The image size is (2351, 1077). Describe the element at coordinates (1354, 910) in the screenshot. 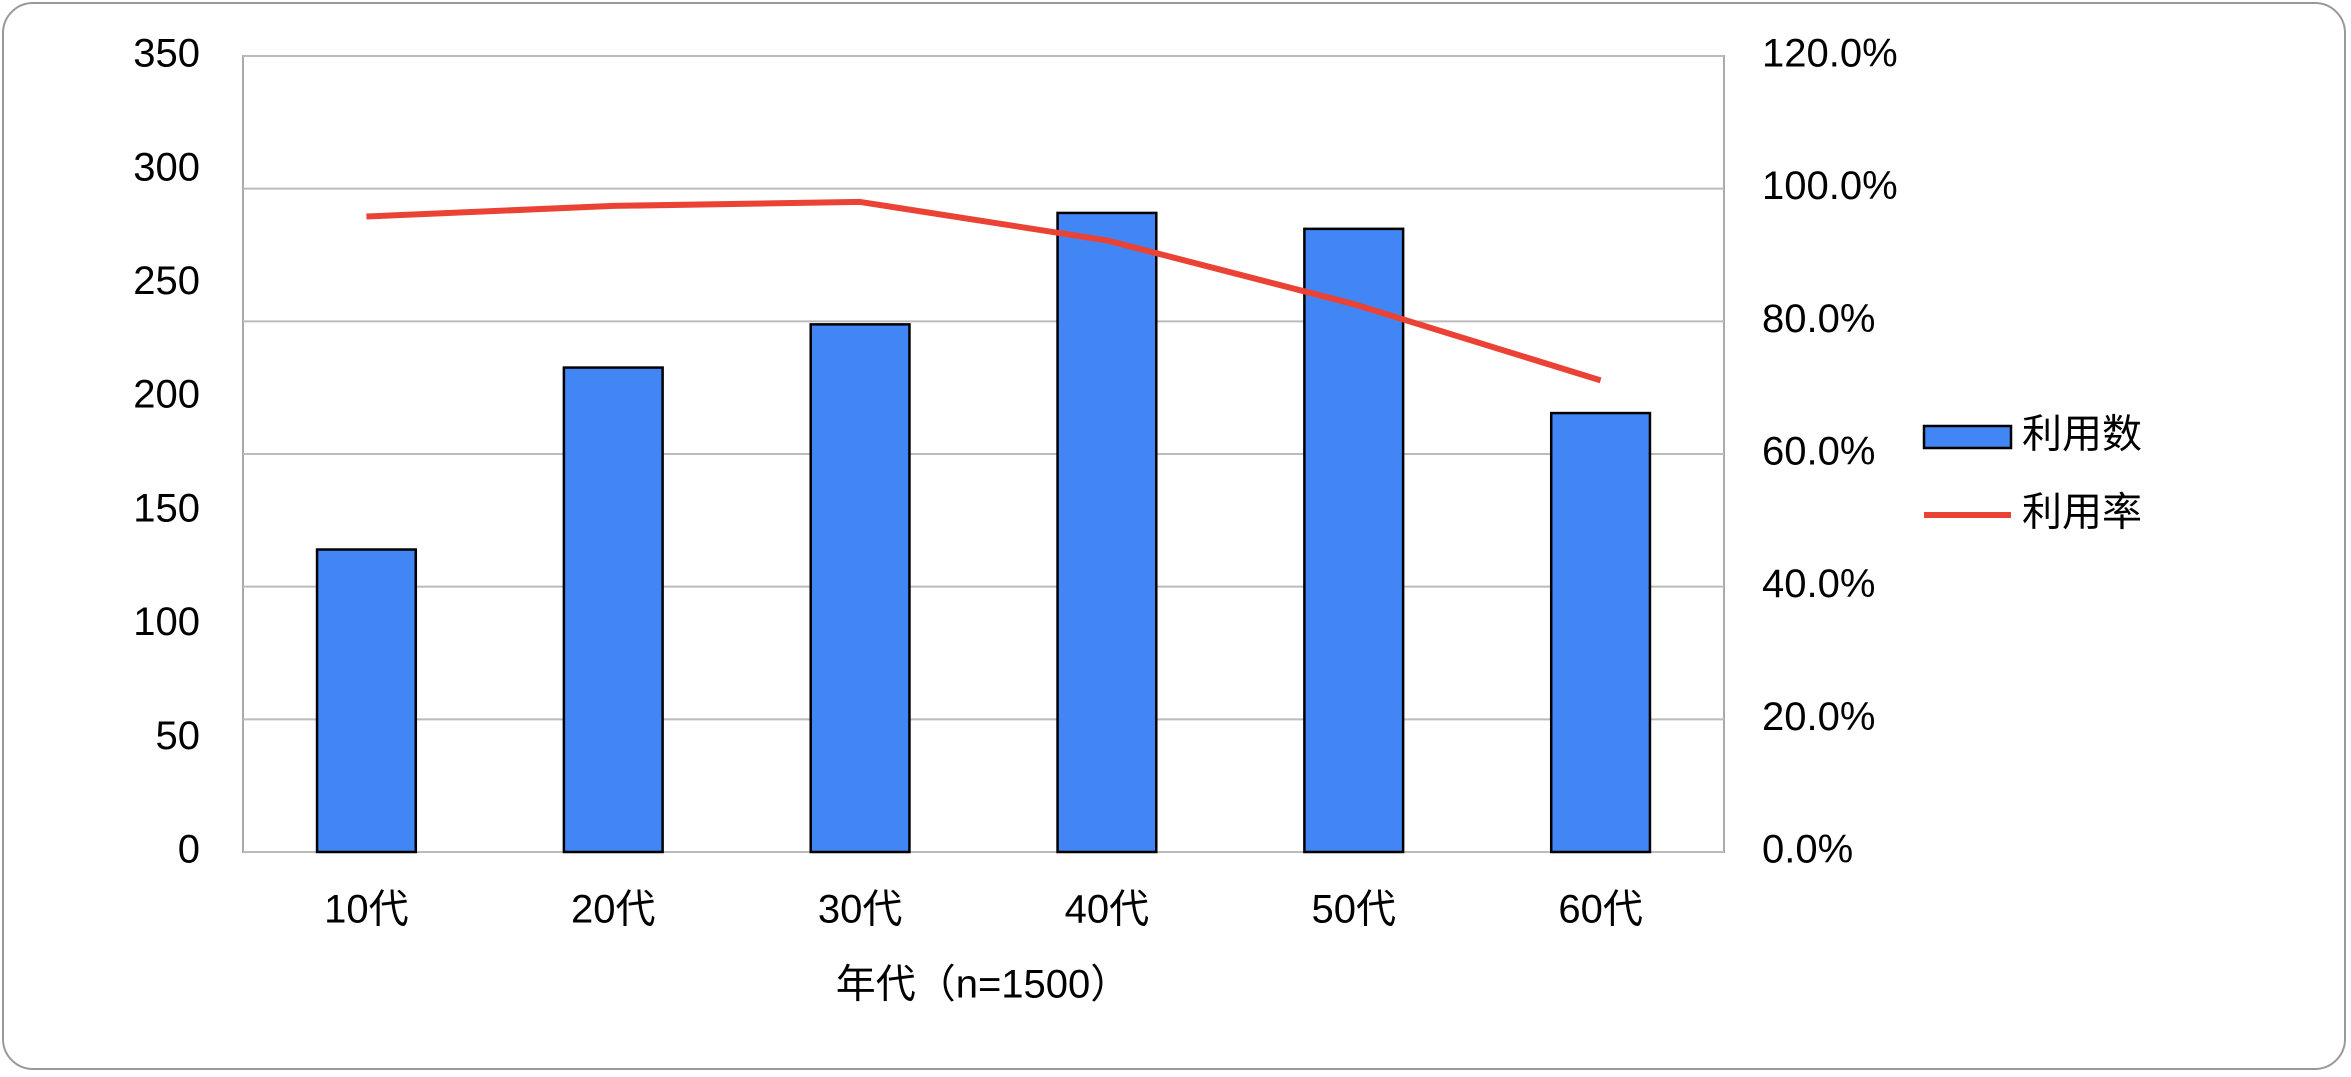

I see `x-tick-label: 50代` at that location.